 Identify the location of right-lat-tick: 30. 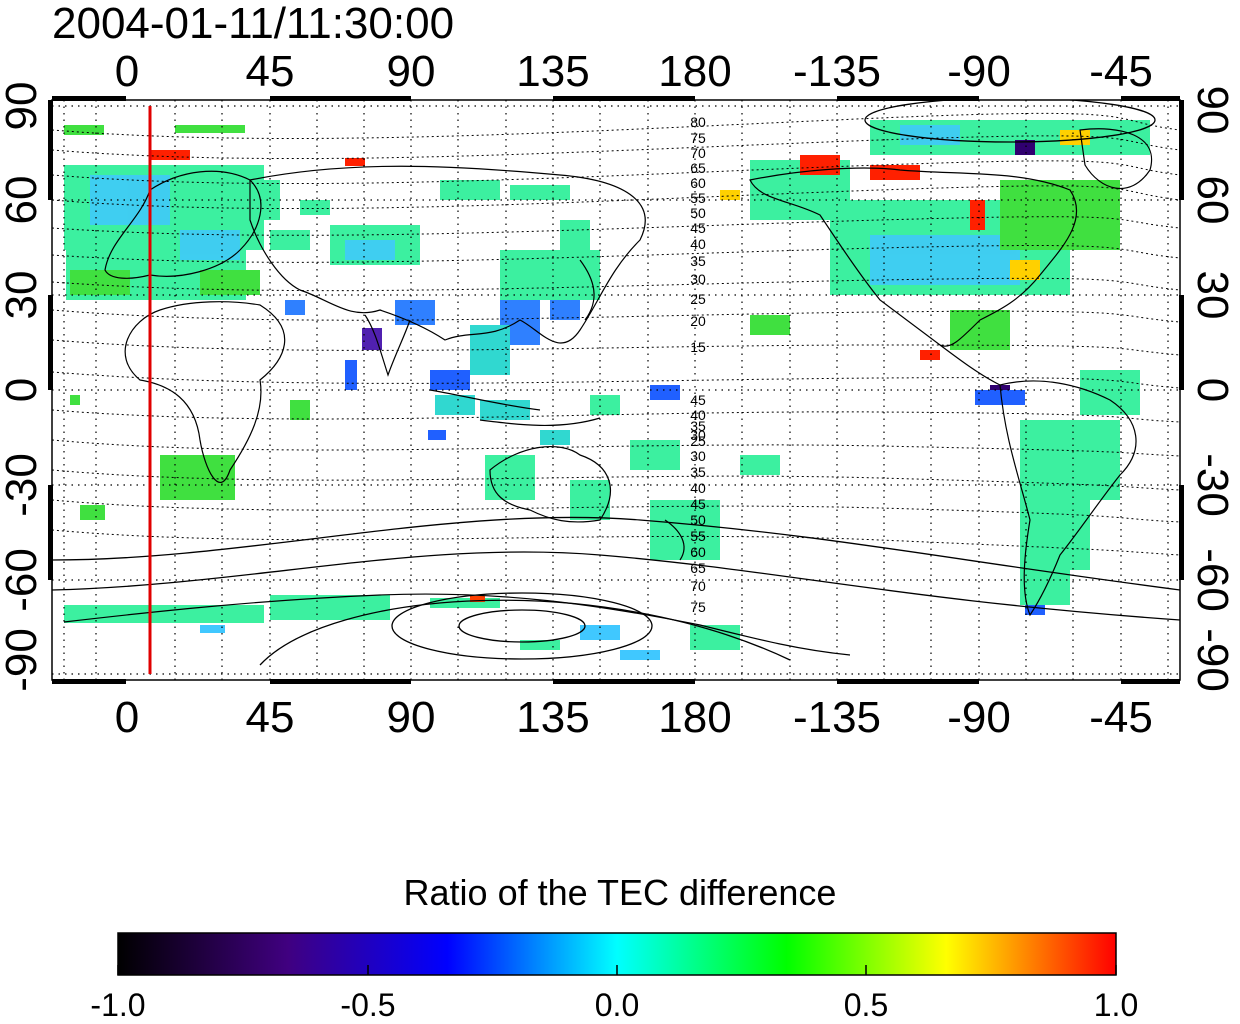
(1212, 295).